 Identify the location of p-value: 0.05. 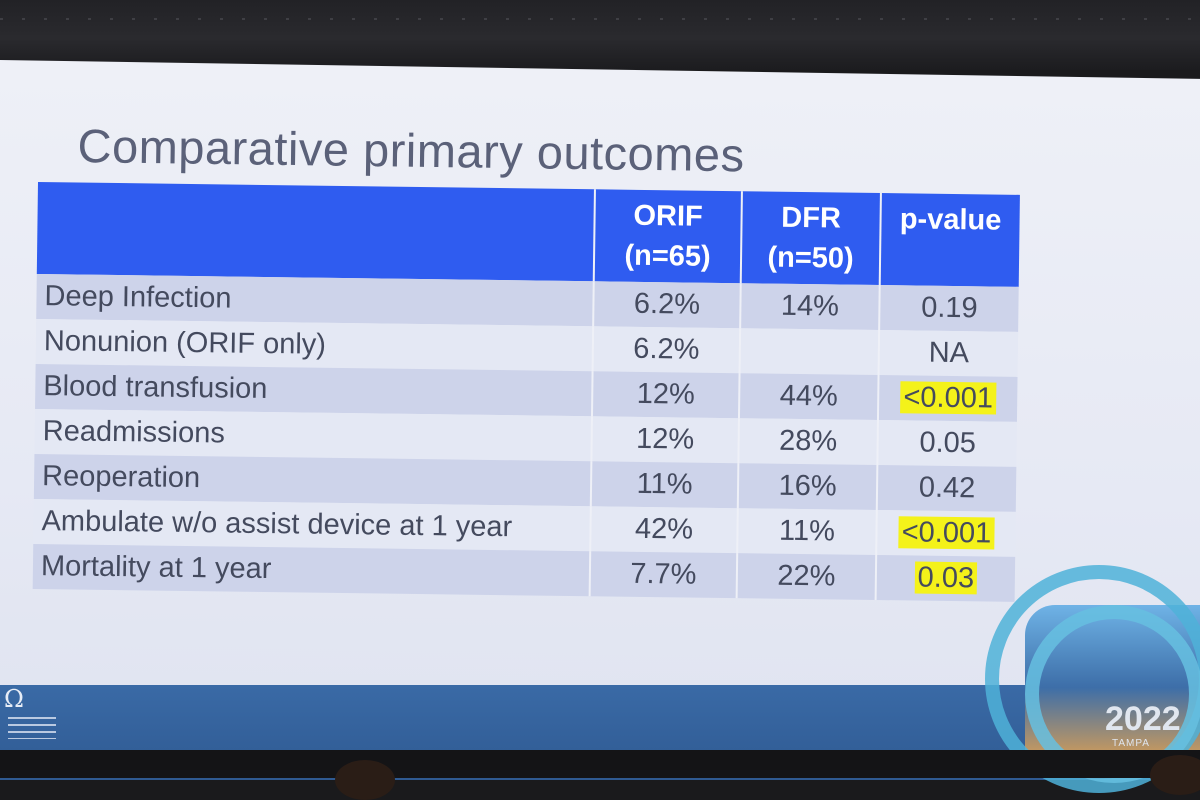
(947, 443).